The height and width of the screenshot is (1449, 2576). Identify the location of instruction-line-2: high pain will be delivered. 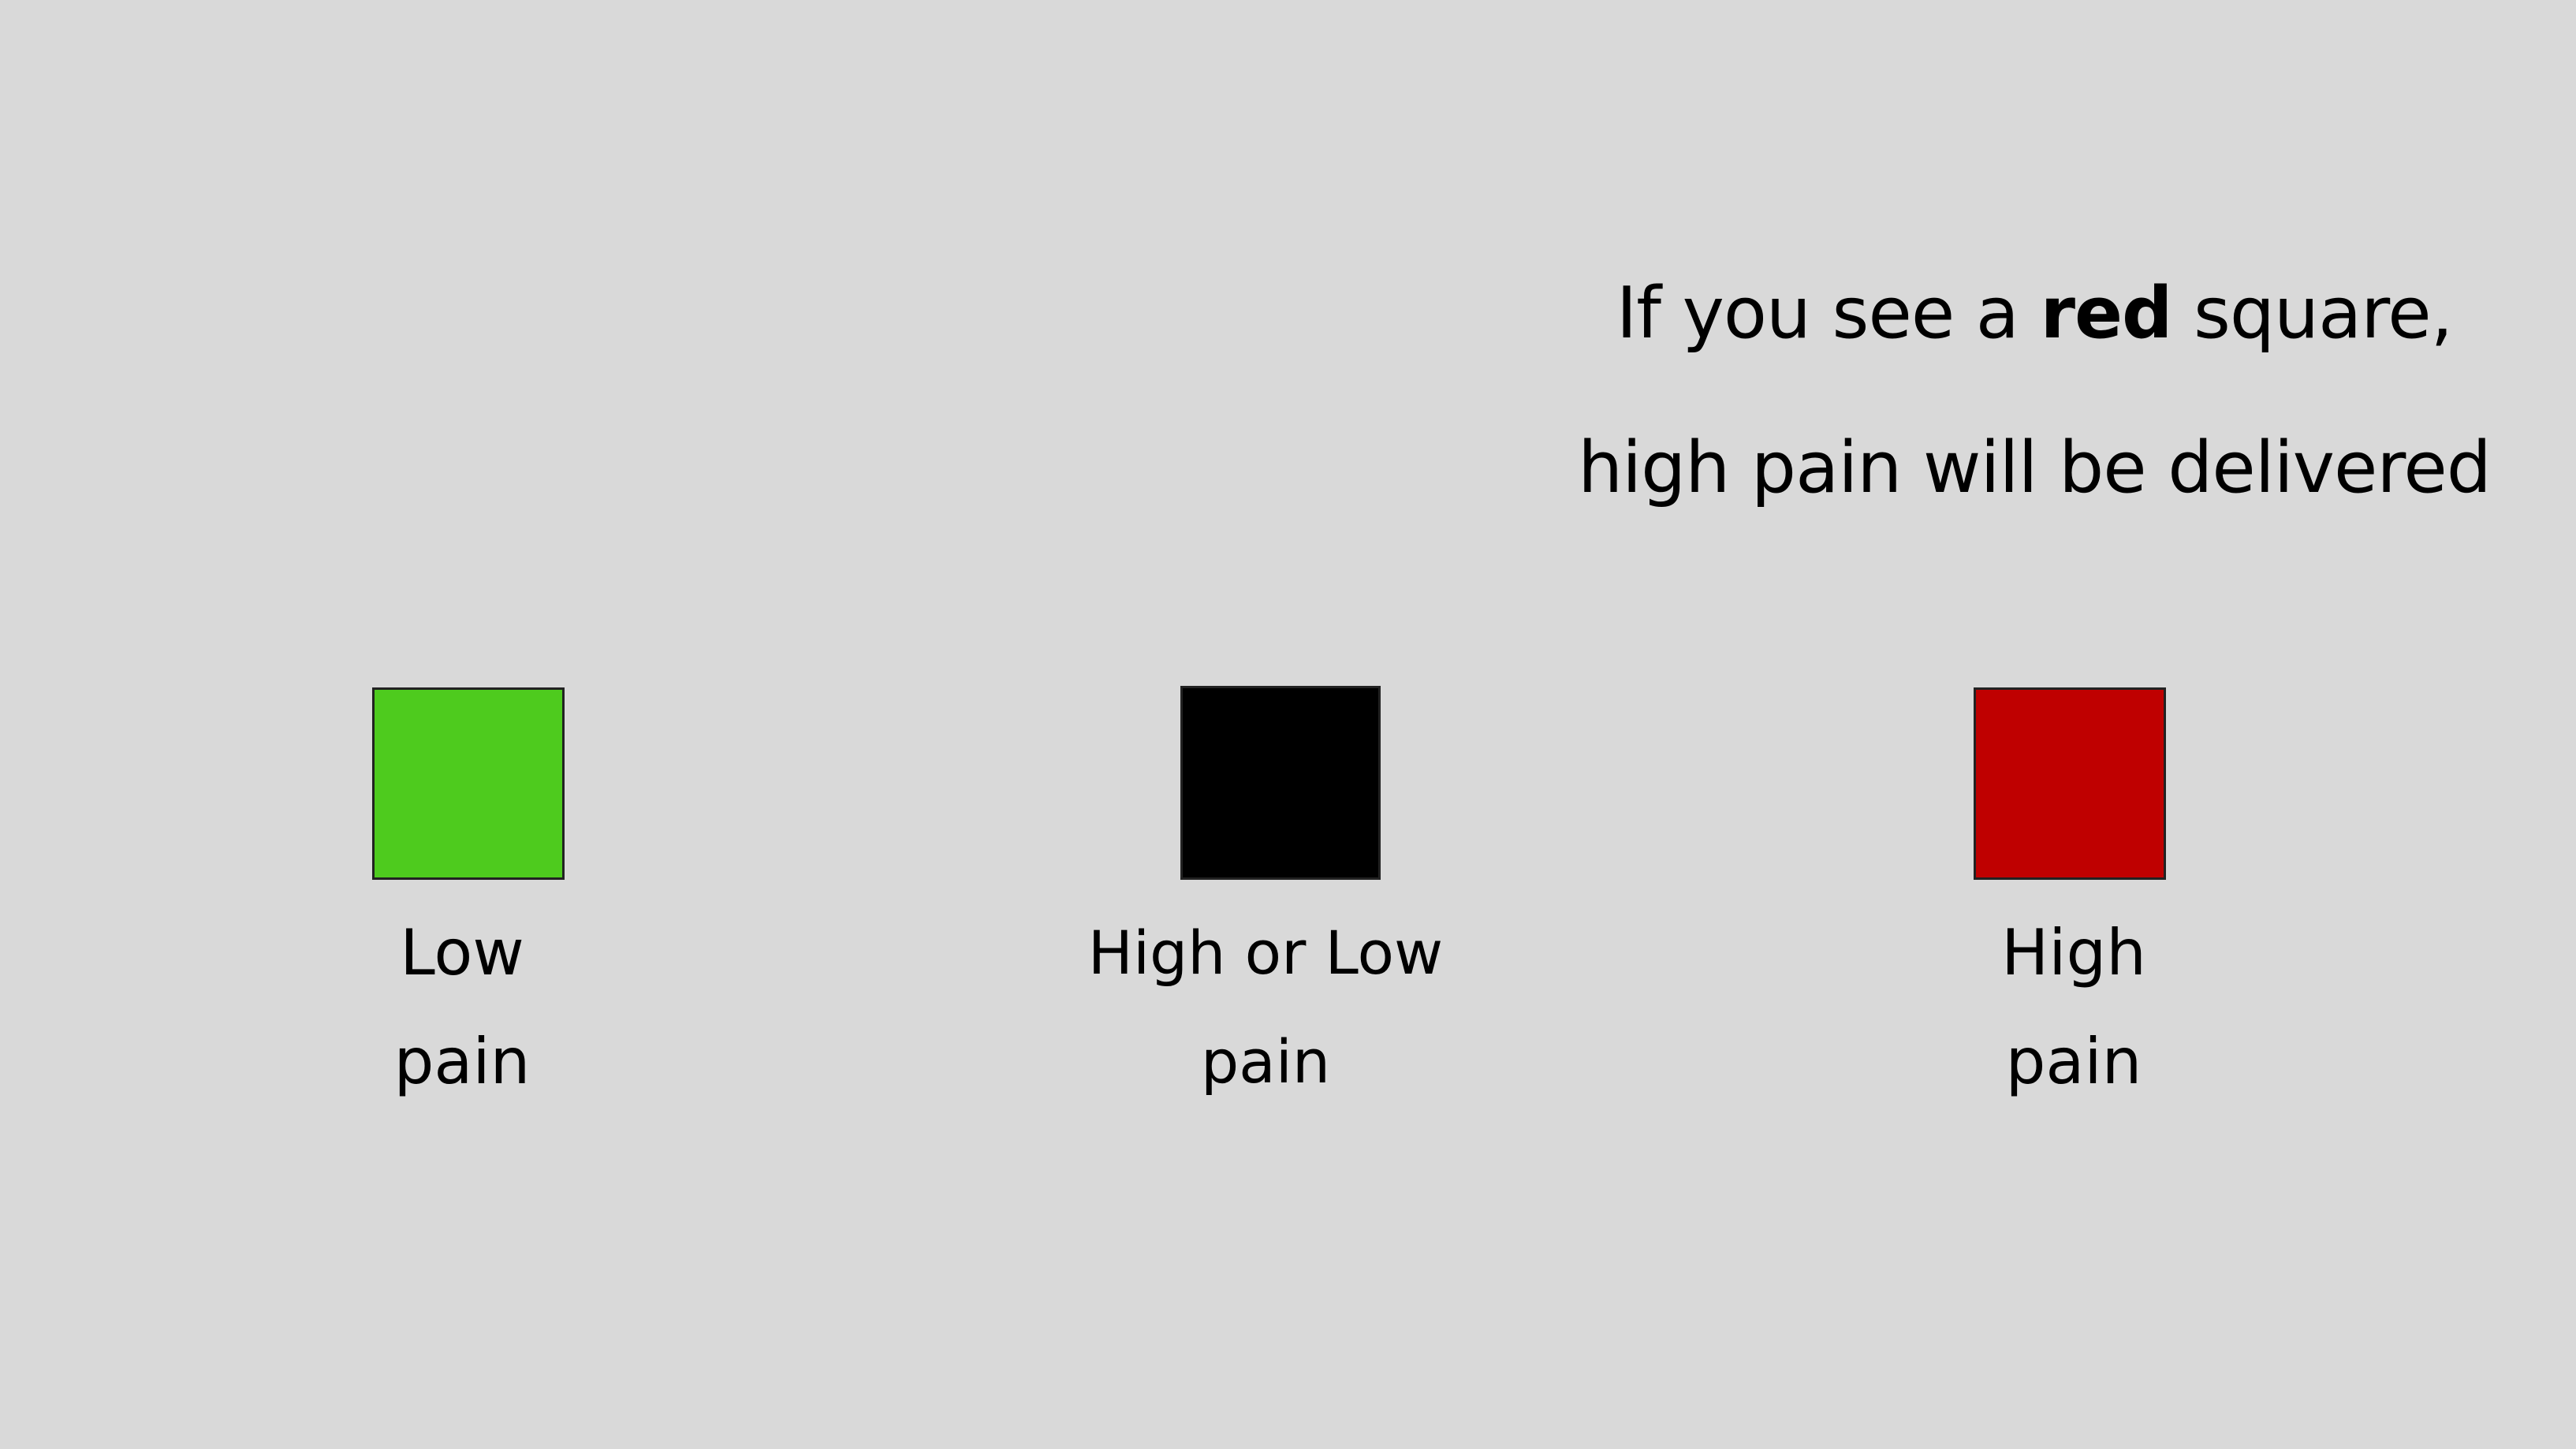
(2035, 468).